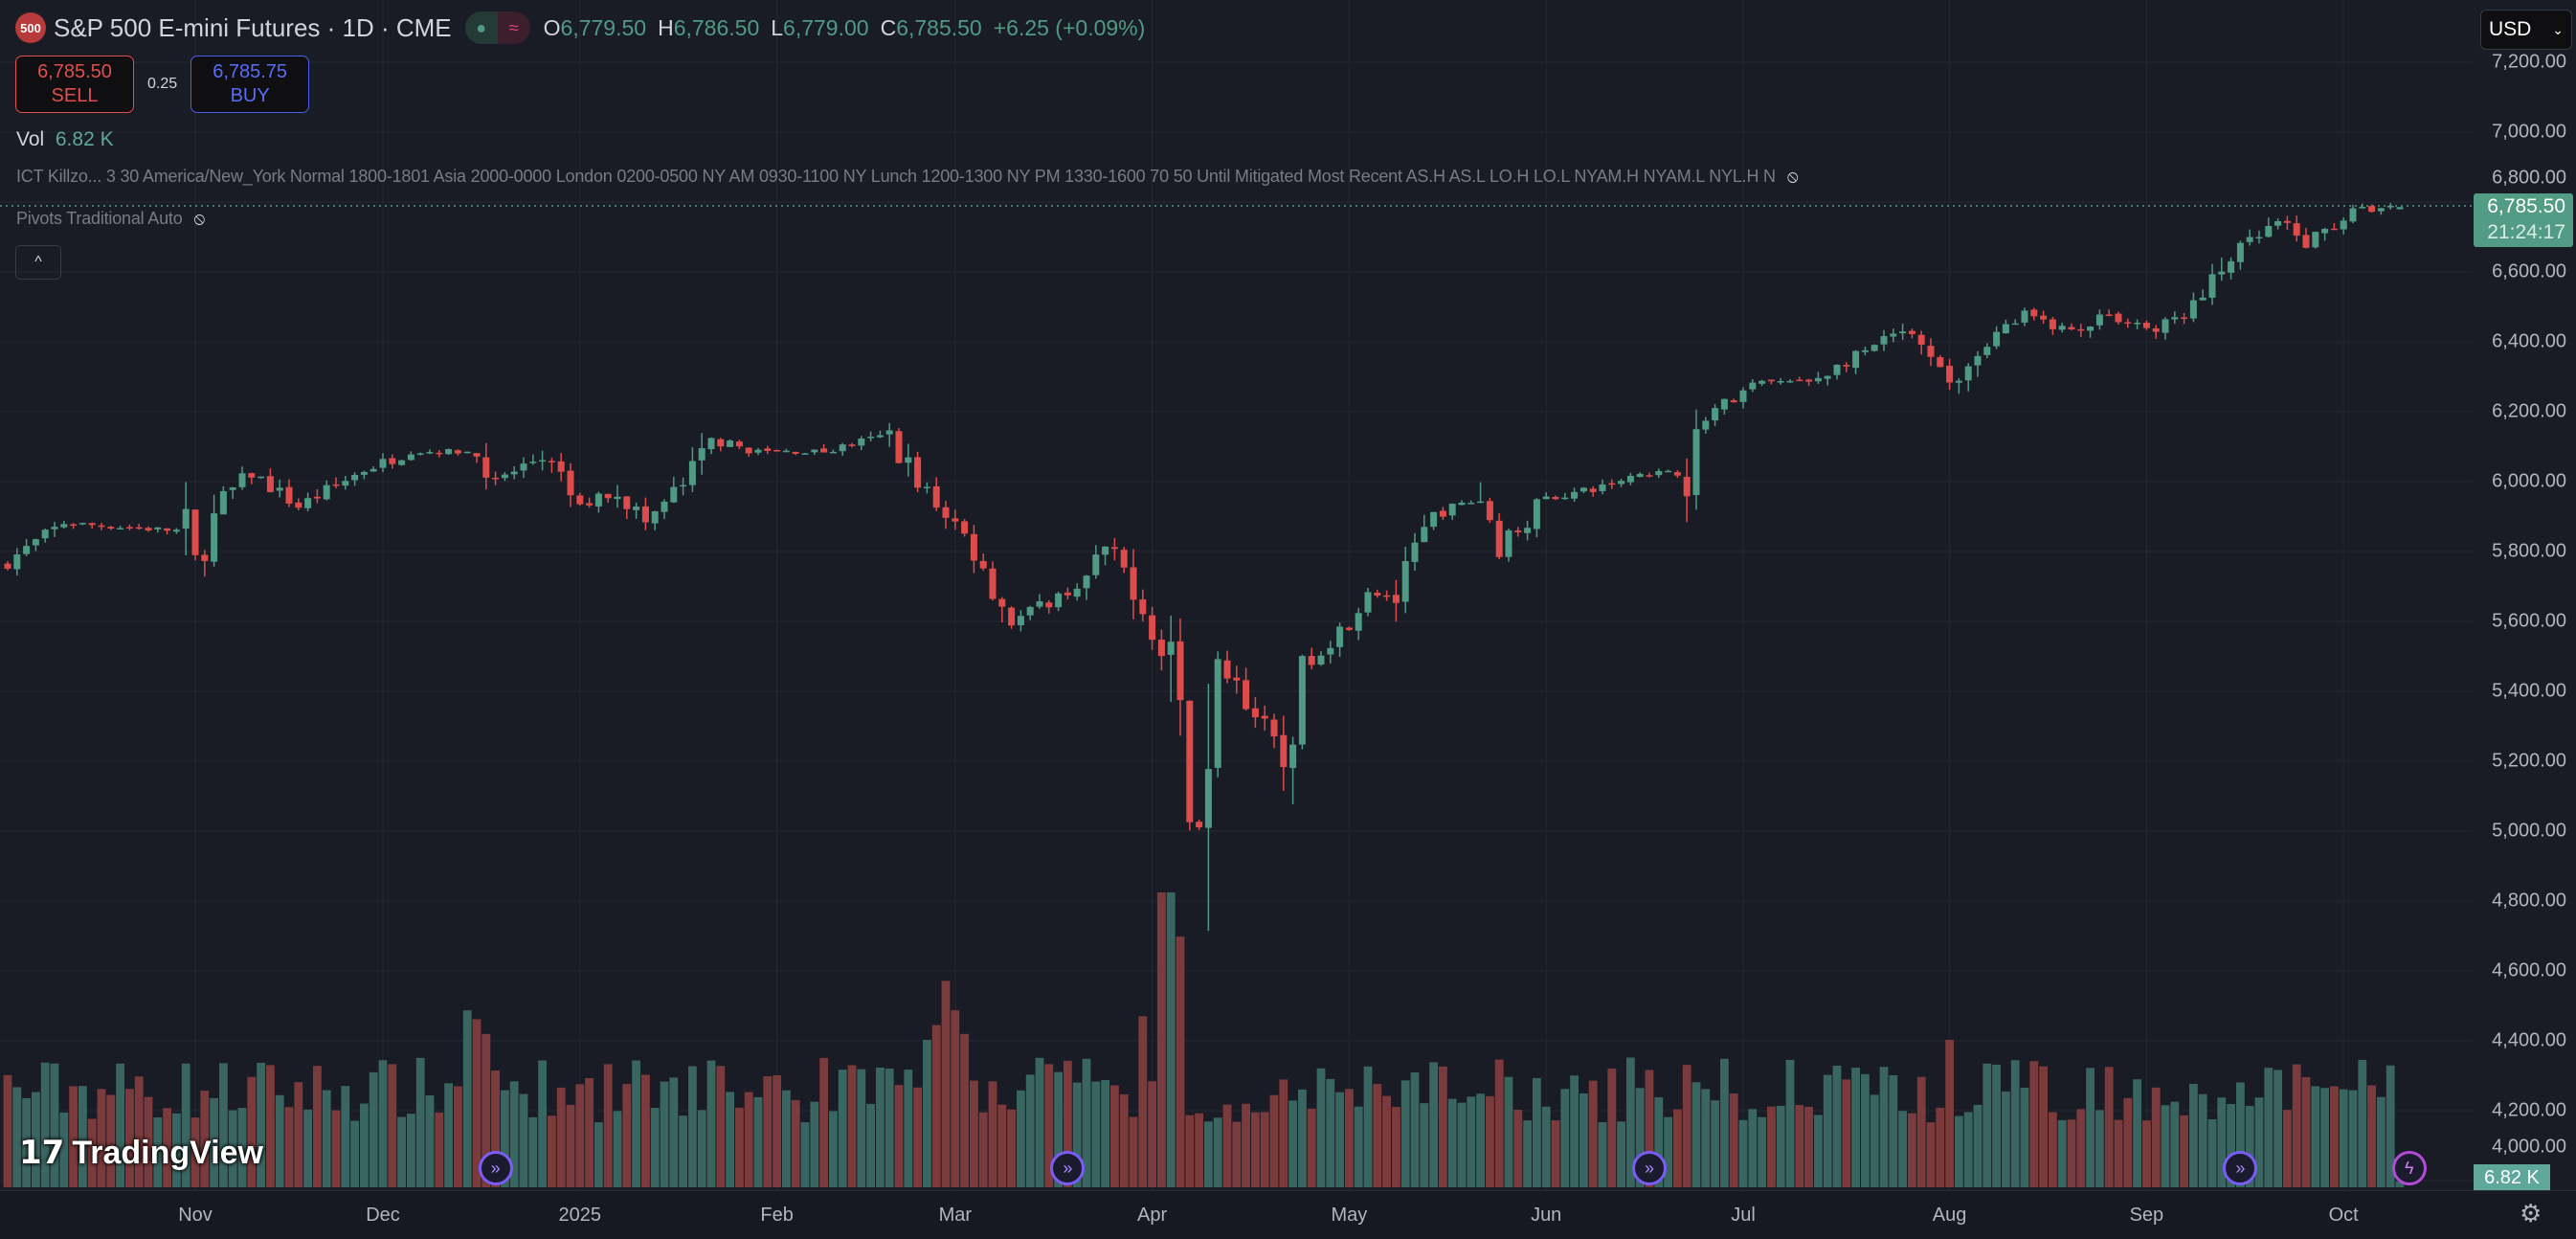 This screenshot has width=2576, height=1239. I want to click on tradingview-logo-icon: 𝟭𝟳, so click(42, 1153).